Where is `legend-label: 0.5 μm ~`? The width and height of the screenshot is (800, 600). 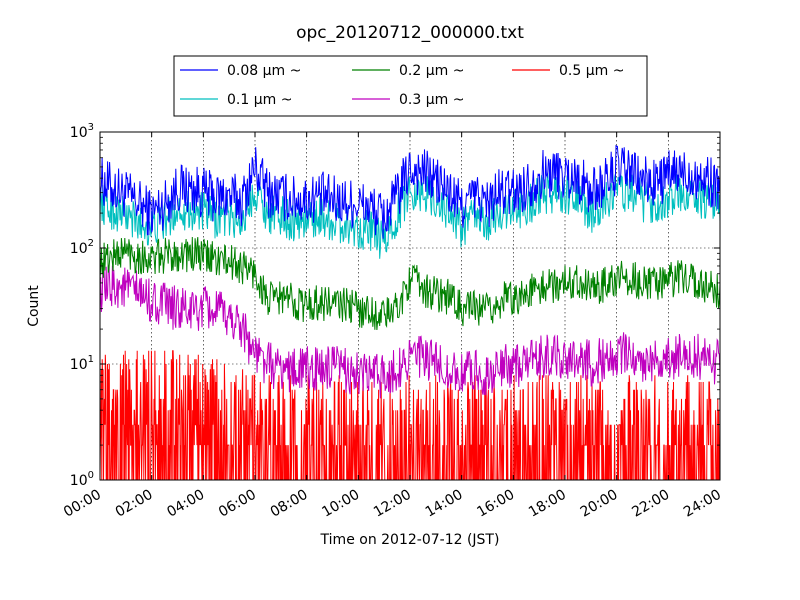
legend-label: 0.5 μm ~ is located at coordinates (591, 71).